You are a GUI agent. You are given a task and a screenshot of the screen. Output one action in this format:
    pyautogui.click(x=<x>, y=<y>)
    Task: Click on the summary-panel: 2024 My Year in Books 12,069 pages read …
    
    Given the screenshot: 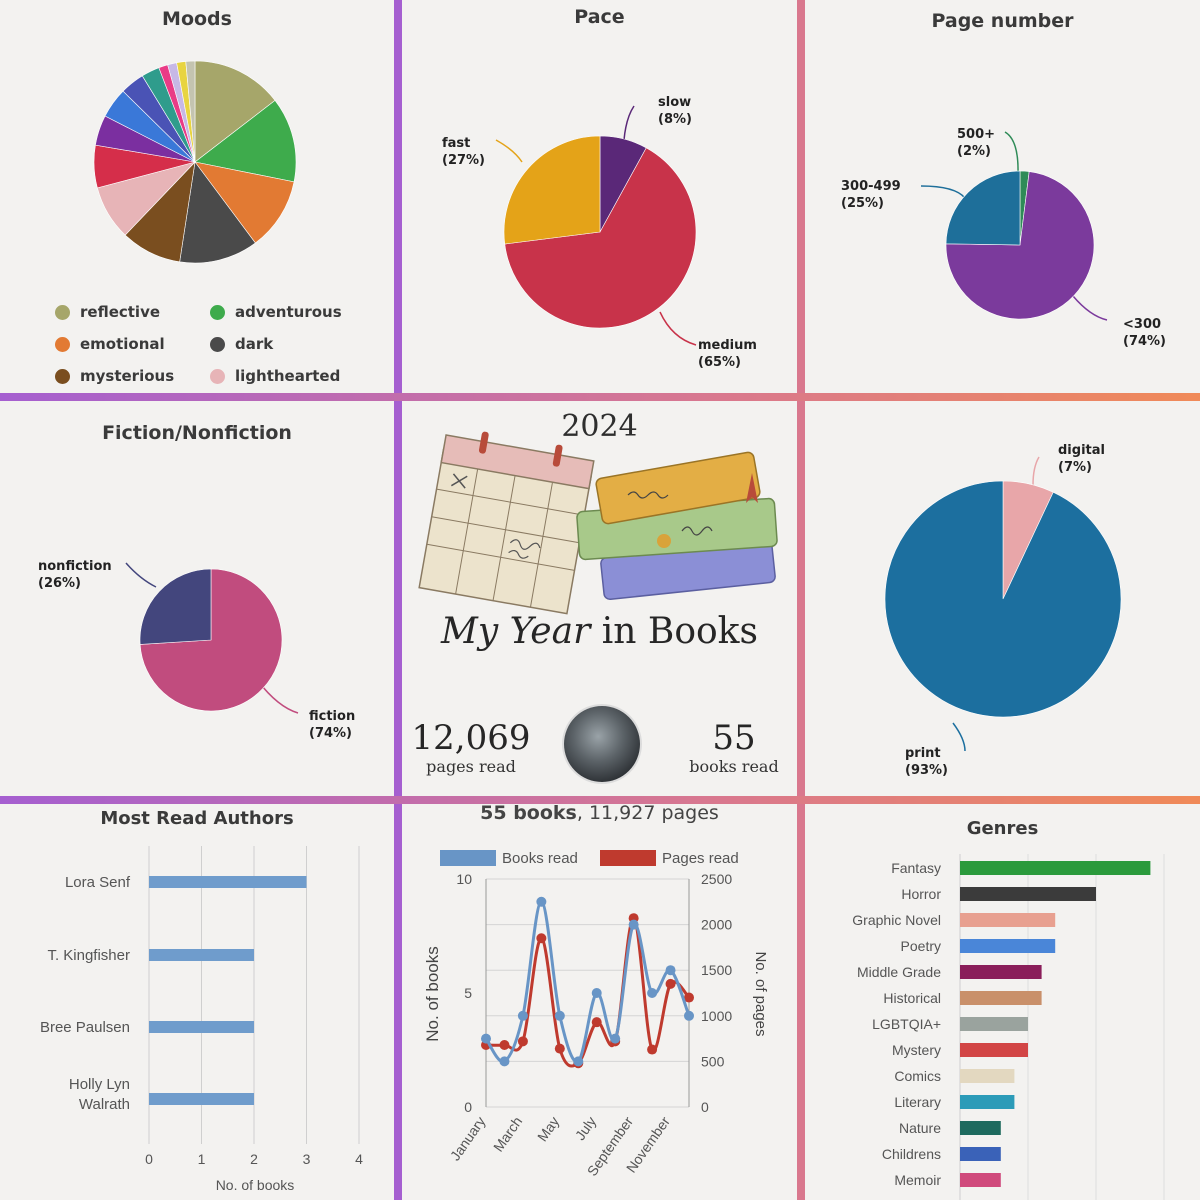 What is the action you would take?
    pyautogui.click(x=599, y=598)
    